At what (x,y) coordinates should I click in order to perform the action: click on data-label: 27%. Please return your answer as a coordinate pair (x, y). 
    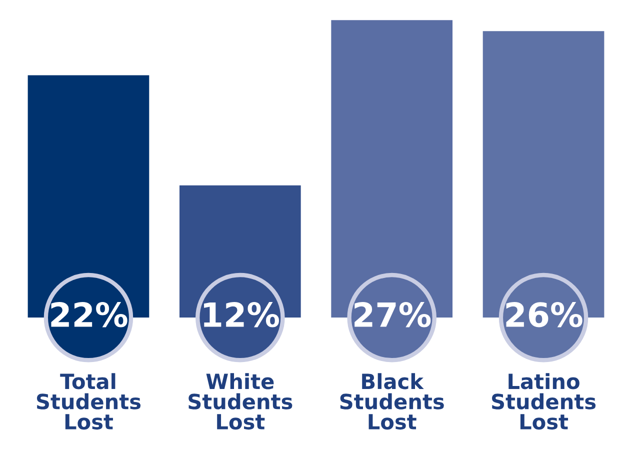
    Looking at the image, I should click on (392, 315).